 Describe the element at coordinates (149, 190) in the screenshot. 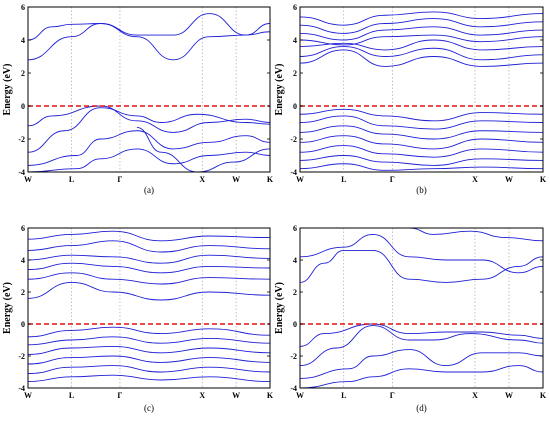

I see `panel-caption: (a)` at that location.